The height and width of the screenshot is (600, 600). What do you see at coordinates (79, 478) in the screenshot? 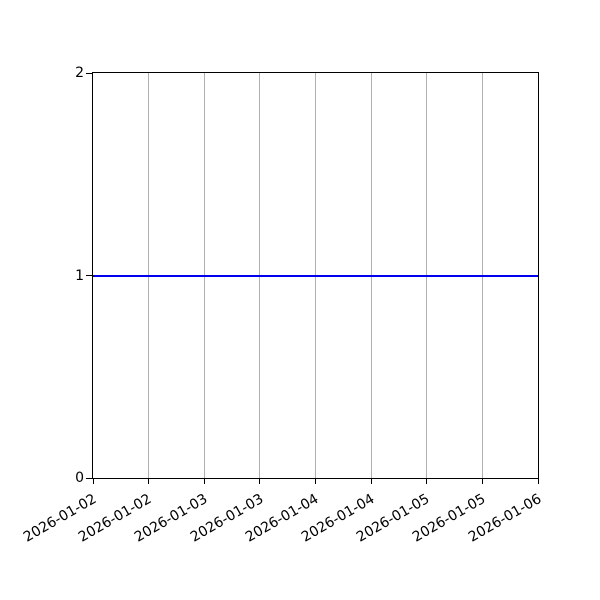
I see `y-tick-label: 0` at bounding box center [79, 478].